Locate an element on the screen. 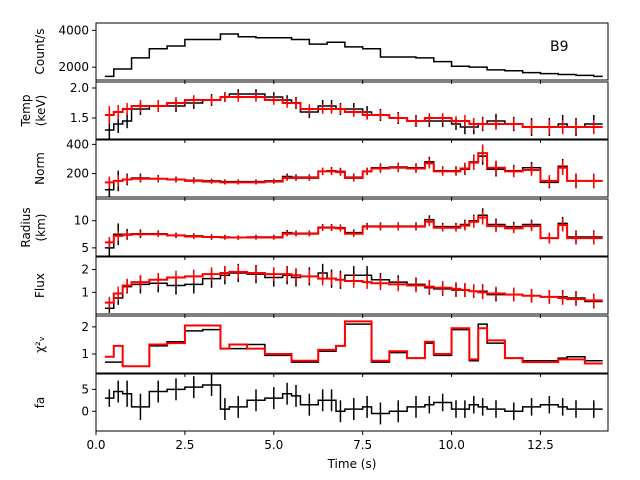 The height and width of the screenshot is (480, 640). panel-counts: 2000 4000 Count/s B9 is located at coordinates (321, 53).